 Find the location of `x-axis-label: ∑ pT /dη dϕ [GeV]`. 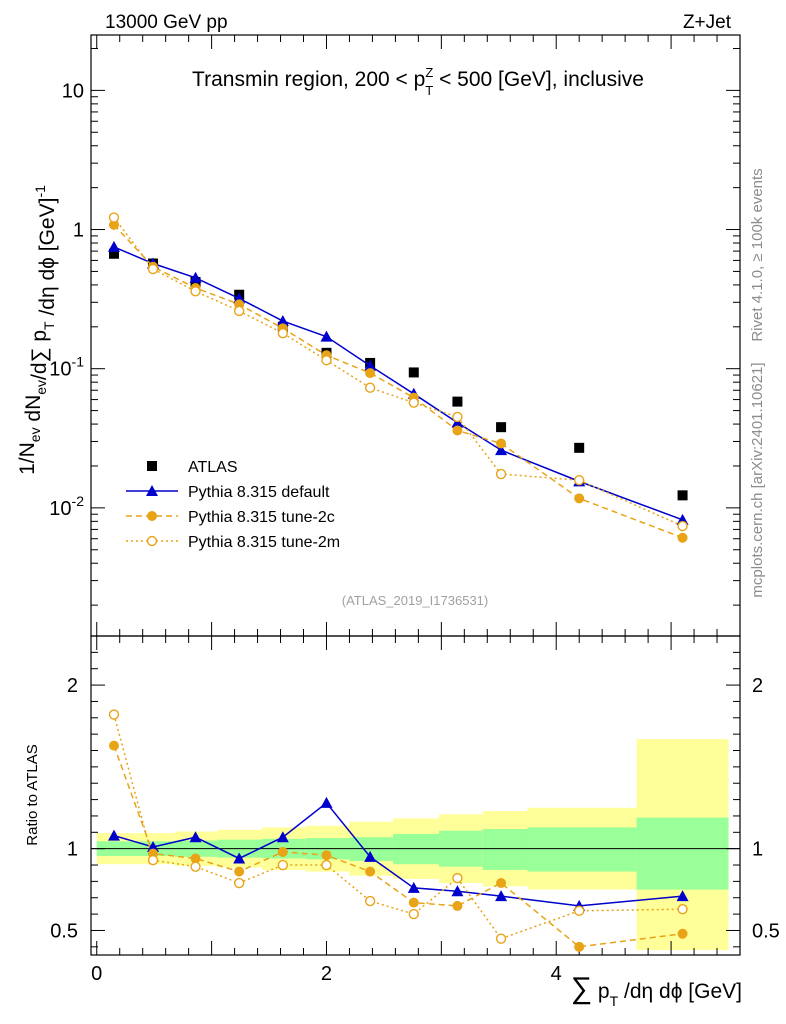

x-axis-label: ∑ pT /dη dϕ [GeV] is located at coordinates (656, 990).